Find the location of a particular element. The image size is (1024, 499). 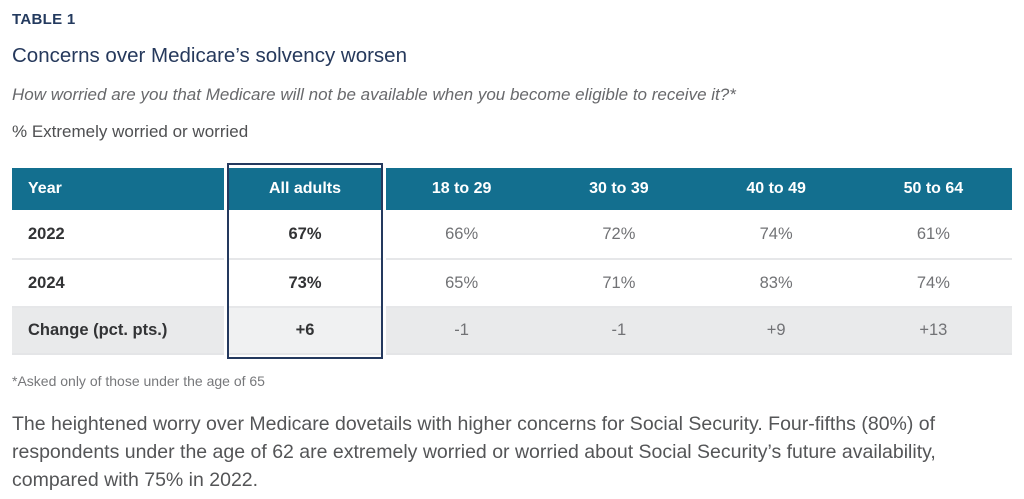

value-30-39: -1 is located at coordinates (619, 330).